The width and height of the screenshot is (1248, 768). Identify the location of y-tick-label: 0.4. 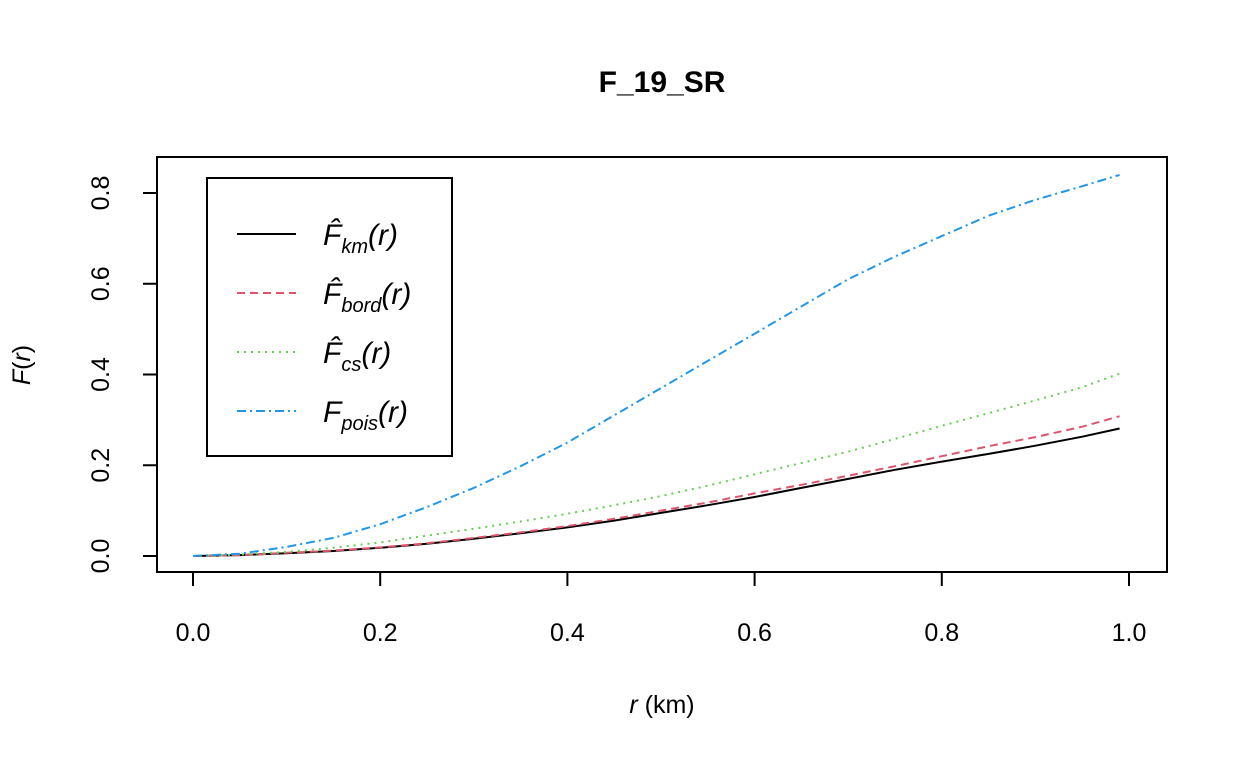
(101, 374).